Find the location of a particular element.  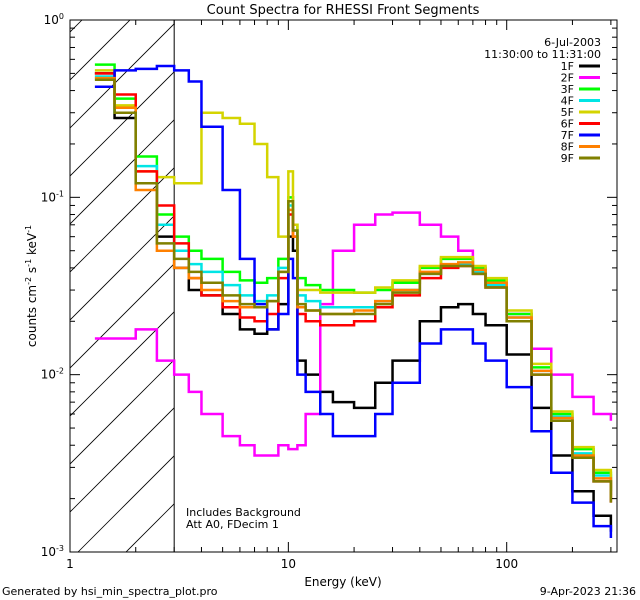

y-tick-label: 10⁰ is located at coordinates (54, 19).